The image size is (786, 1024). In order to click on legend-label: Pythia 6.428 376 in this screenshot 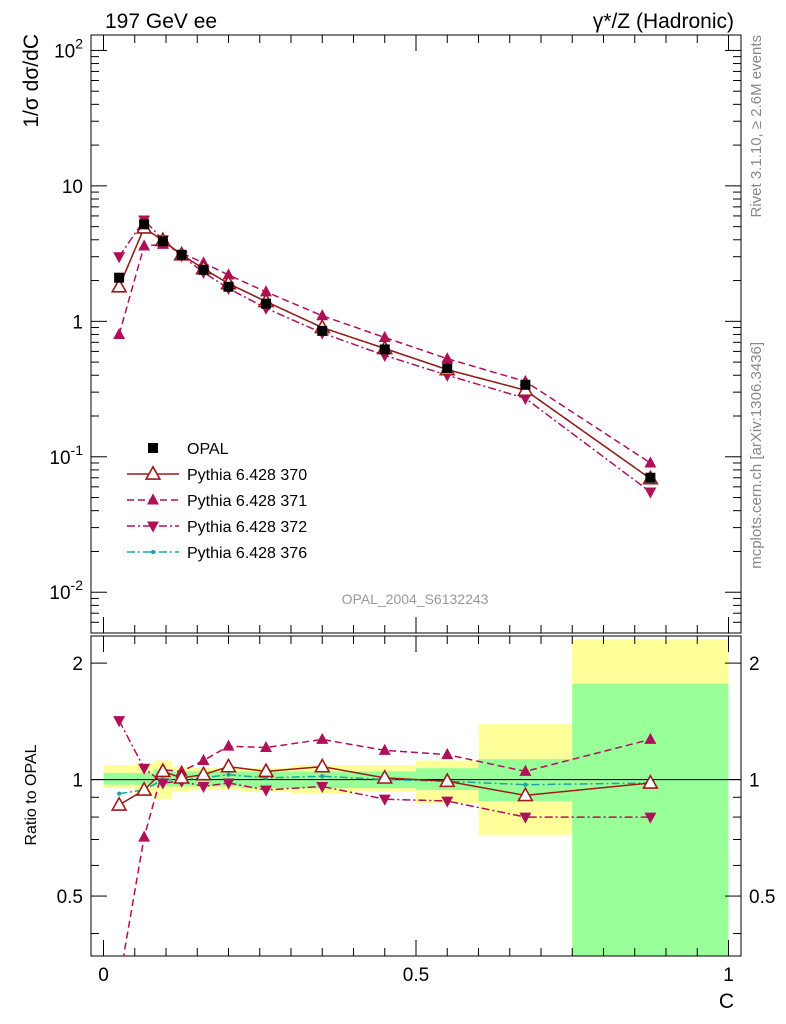, I will do `click(247, 553)`.